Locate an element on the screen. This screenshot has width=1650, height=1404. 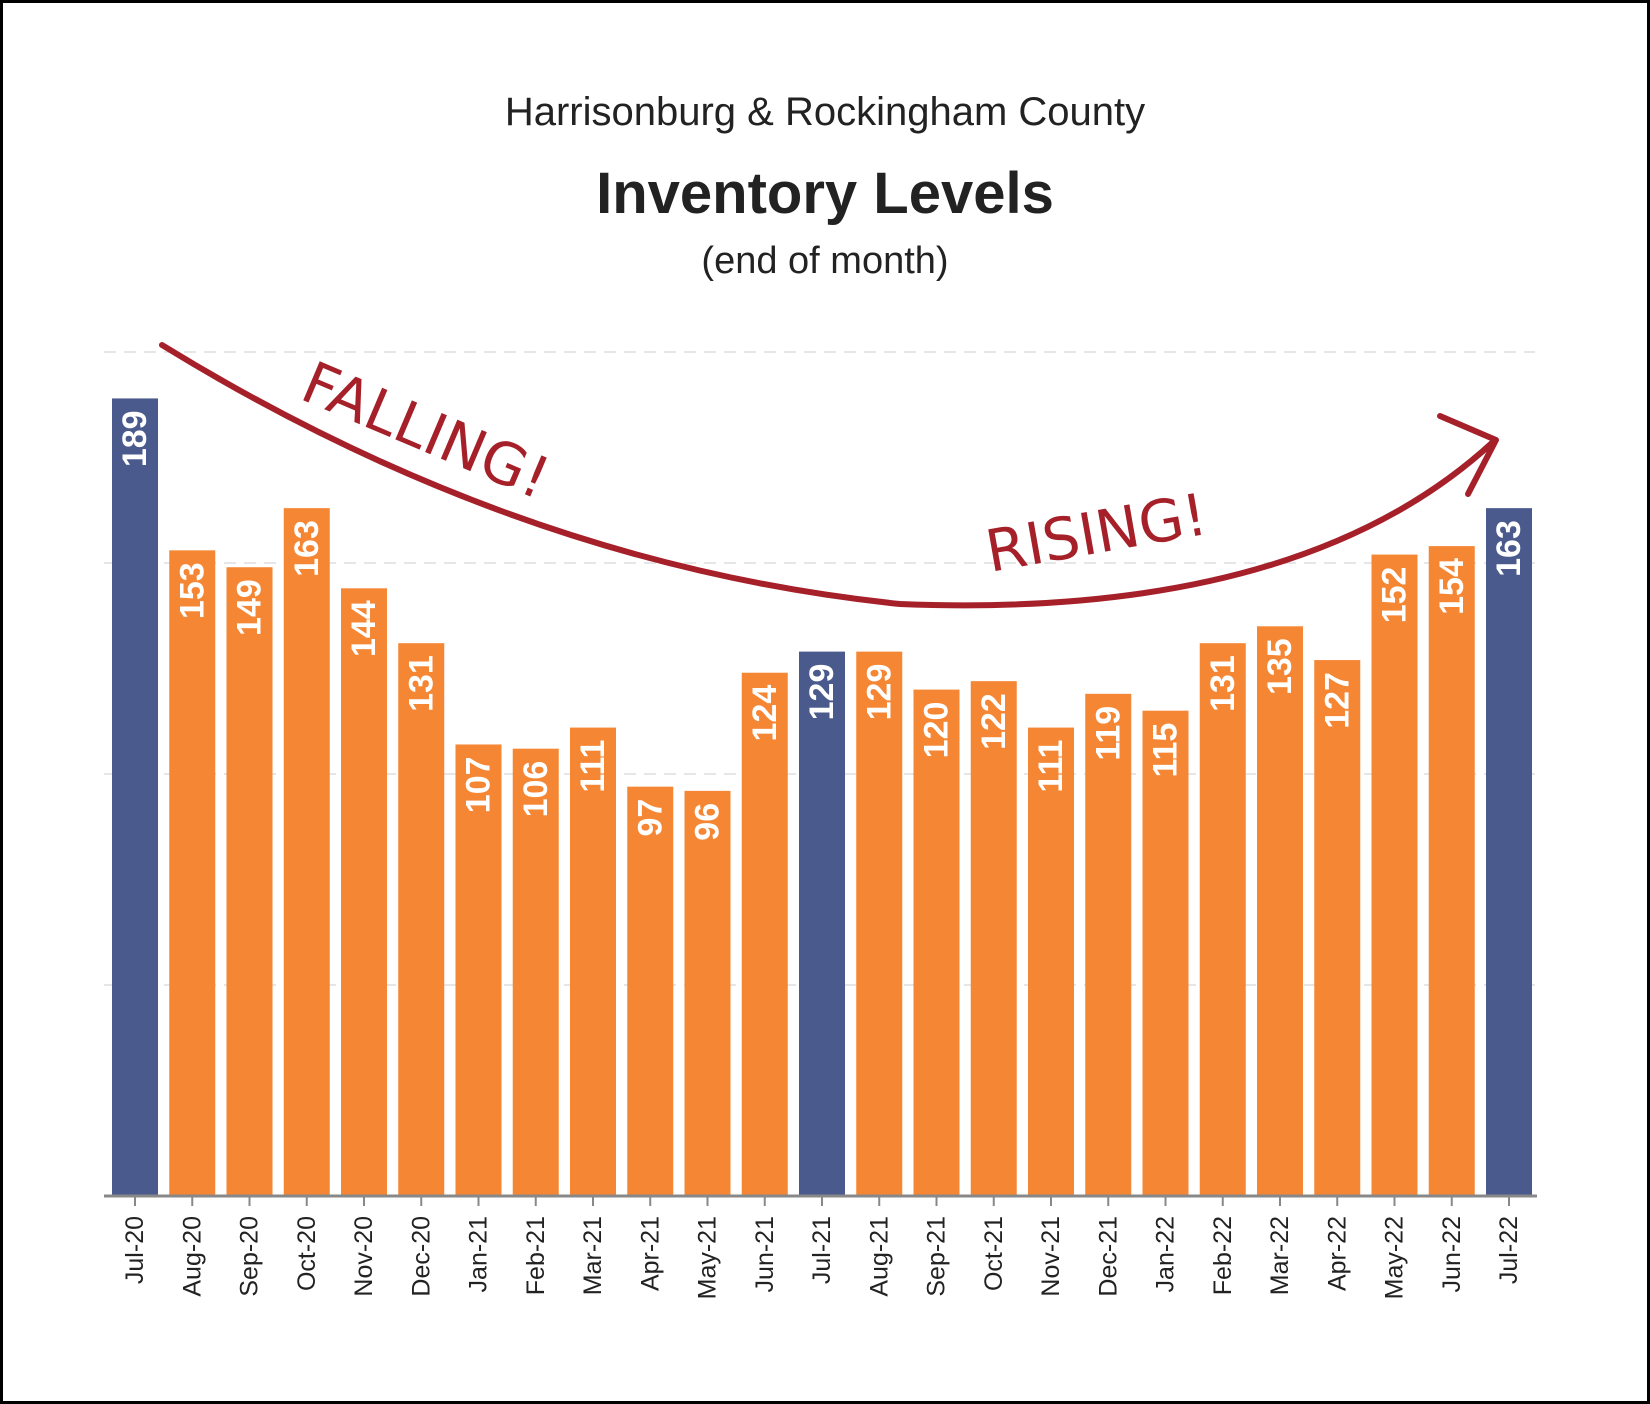
rising-annotation: RISING! is located at coordinates (1096, 533).